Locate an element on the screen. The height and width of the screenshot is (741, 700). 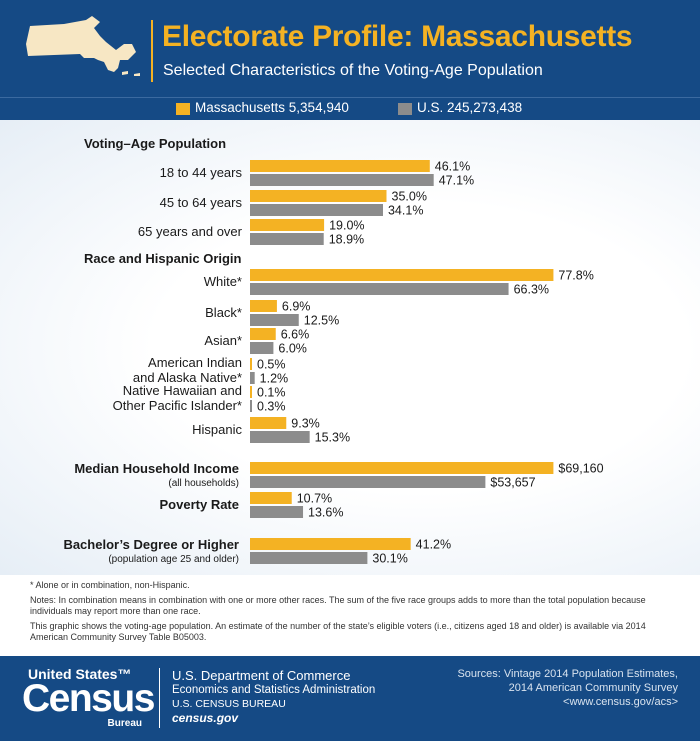
row-1-4-us-value-label: 0.3% is located at coordinates (271, 407).